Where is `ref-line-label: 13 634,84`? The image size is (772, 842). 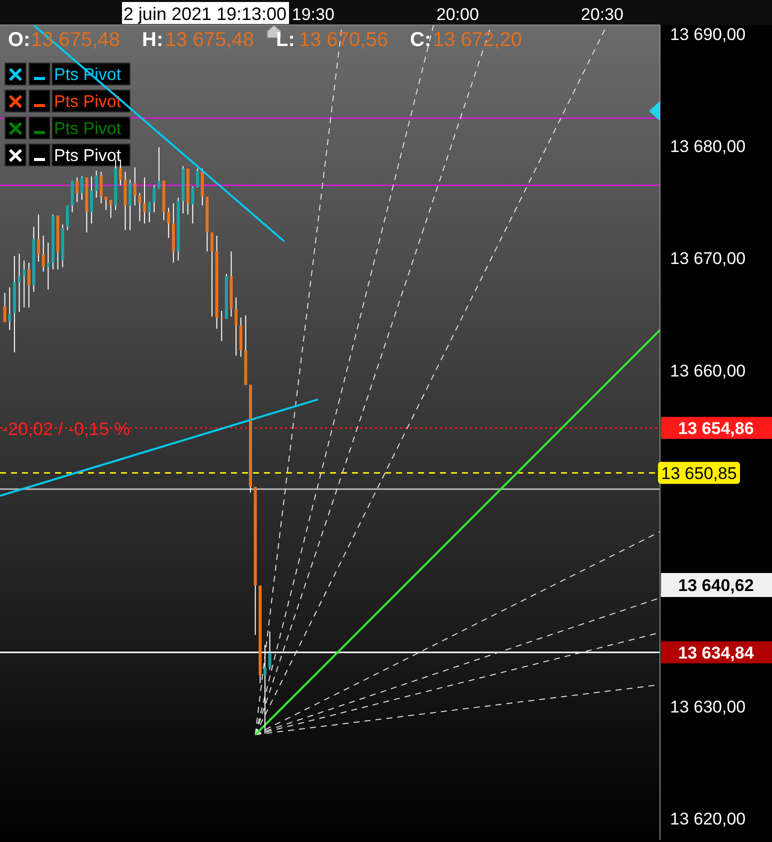
ref-line-label: 13 634,84 is located at coordinates (716, 652).